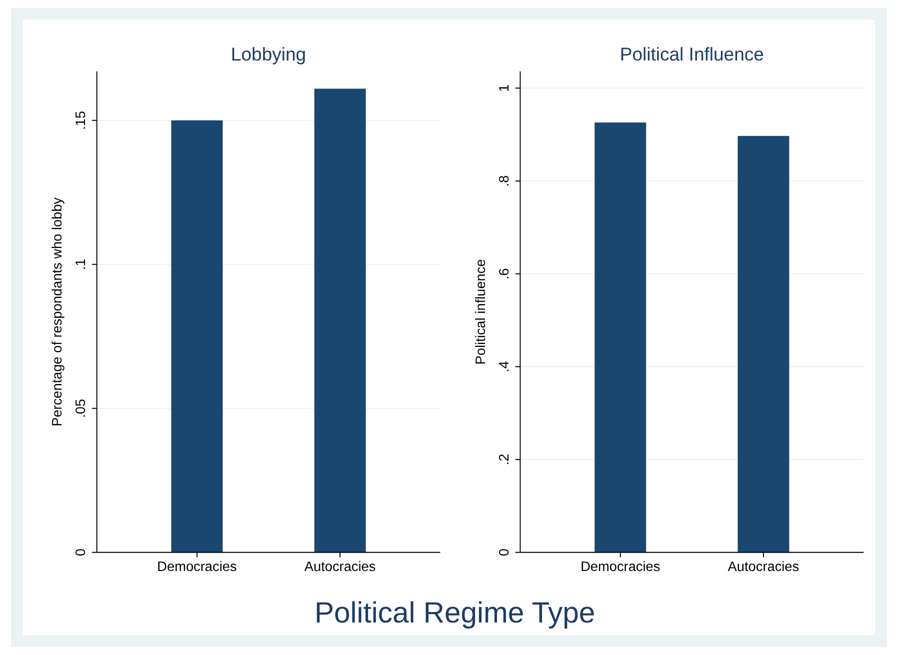 The width and height of the screenshot is (898, 655). Describe the element at coordinates (480, 312) in the screenshot. I see `y-axis-title: Political influence` at that location.